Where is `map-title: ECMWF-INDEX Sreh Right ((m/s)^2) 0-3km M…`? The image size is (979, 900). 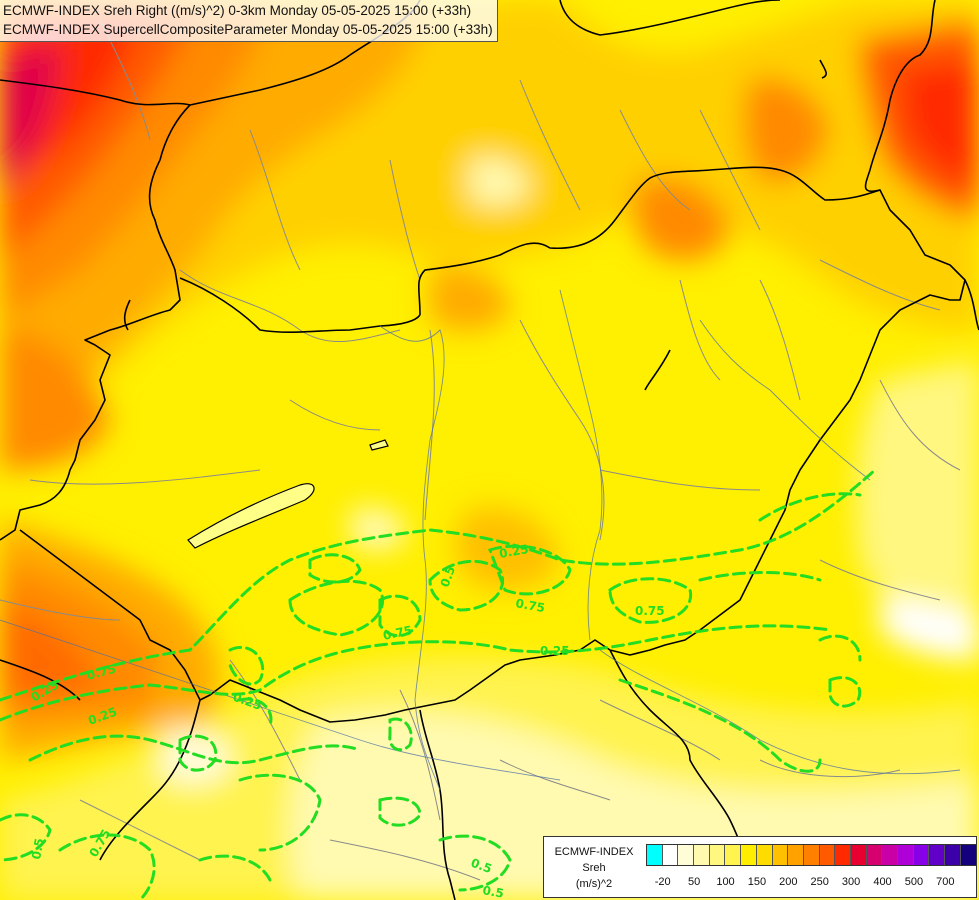 map-title: ECMWF-INDEX Sreh Right ((m/s)^2) 0-3km M… is located at coordinates (249, 21).